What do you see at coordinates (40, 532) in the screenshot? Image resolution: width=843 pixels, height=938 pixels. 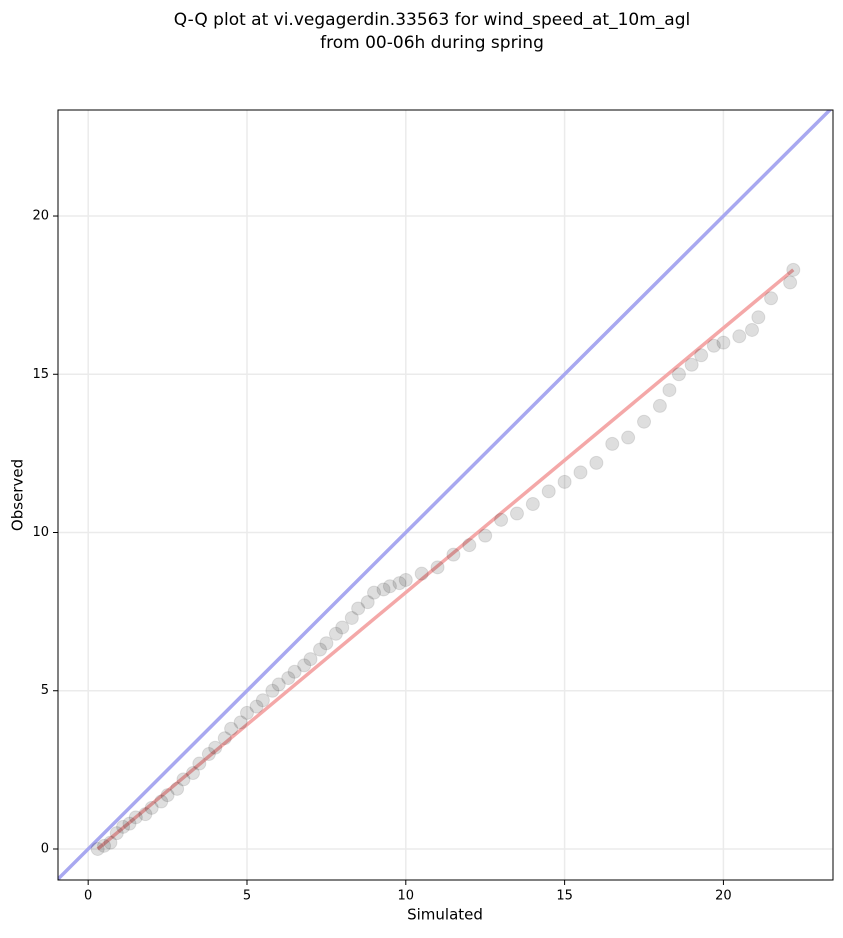 I see `y-tick-label: 10` at bounding box center [40, 532].